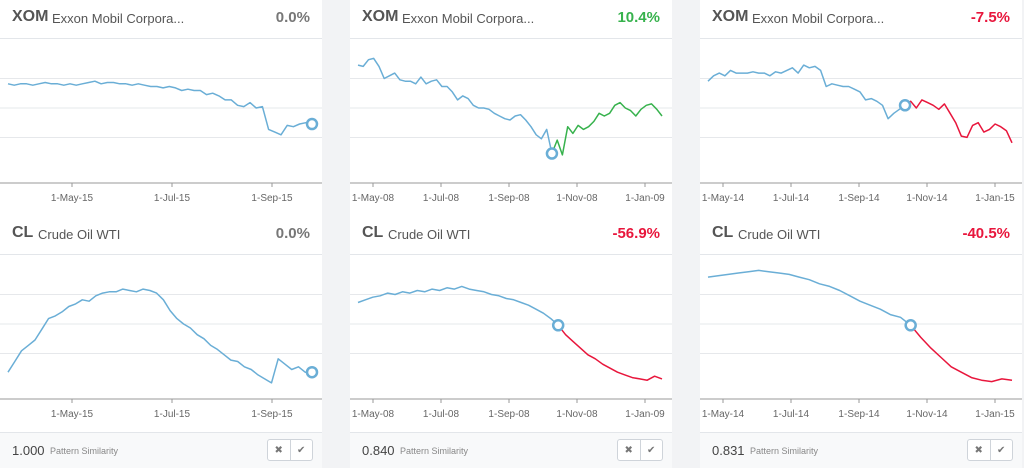  I want to click on panel-header: XOM Exxon Mobil Corpora... -7.5%, so click(861, 19).